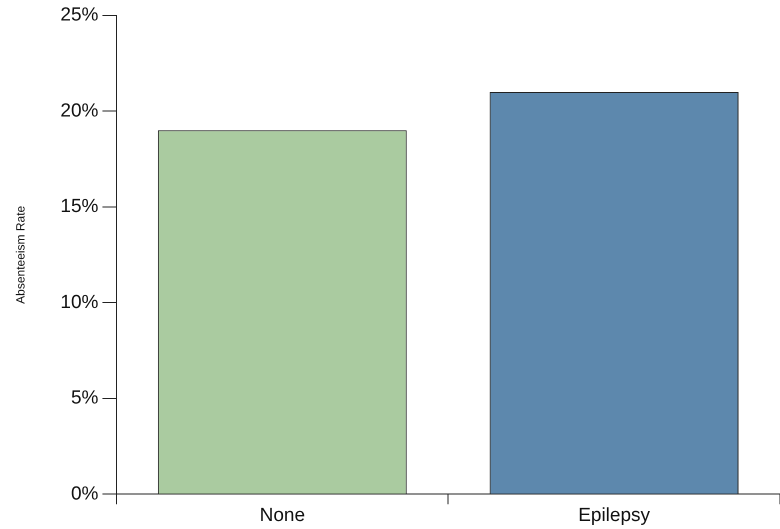  Describe the element at coordinates (79, 15) in the screenshot. I see `y-tick-label: 25%` at that location.